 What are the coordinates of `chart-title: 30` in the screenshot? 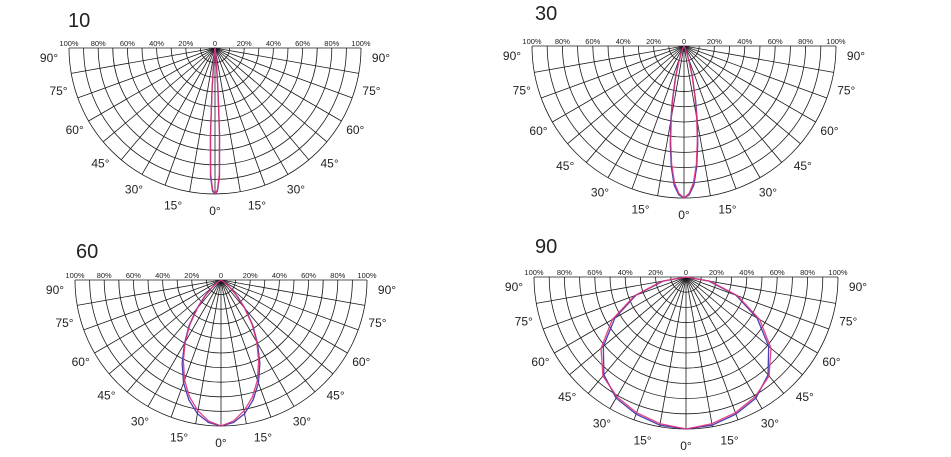 It's located at (546, 14).